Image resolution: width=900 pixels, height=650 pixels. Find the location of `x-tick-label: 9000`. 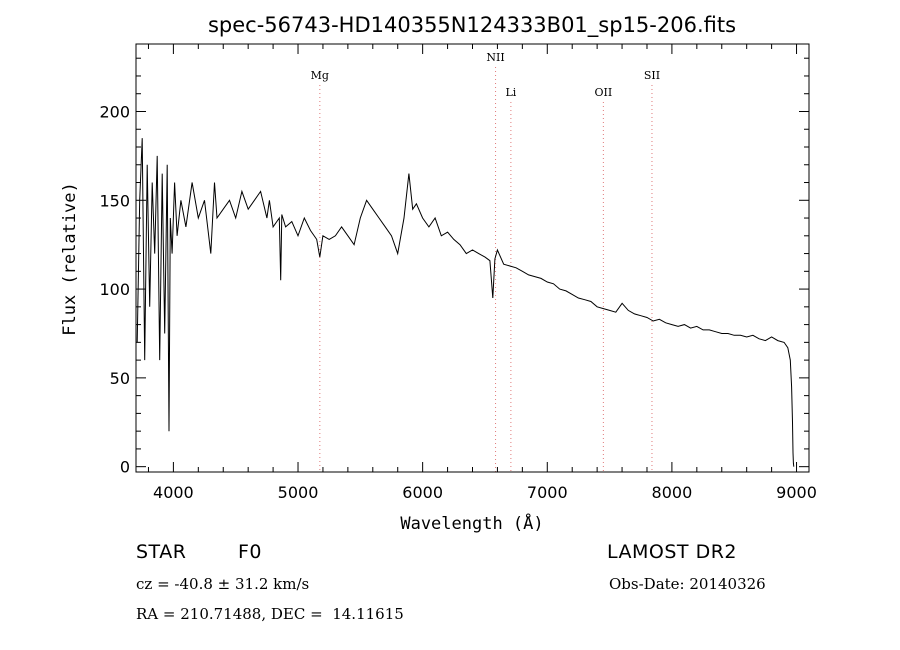

x-tick-label: 9000 is located at coordinates (796, 492).